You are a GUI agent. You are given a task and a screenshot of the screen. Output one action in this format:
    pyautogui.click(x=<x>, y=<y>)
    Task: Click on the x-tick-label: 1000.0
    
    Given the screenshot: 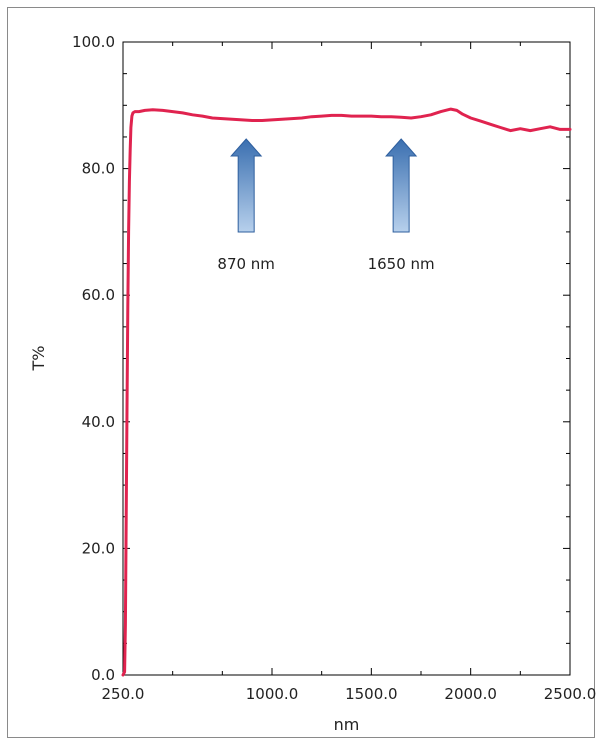 What is the action you would take?
    pyautogui.click(x=272, y=694)
    